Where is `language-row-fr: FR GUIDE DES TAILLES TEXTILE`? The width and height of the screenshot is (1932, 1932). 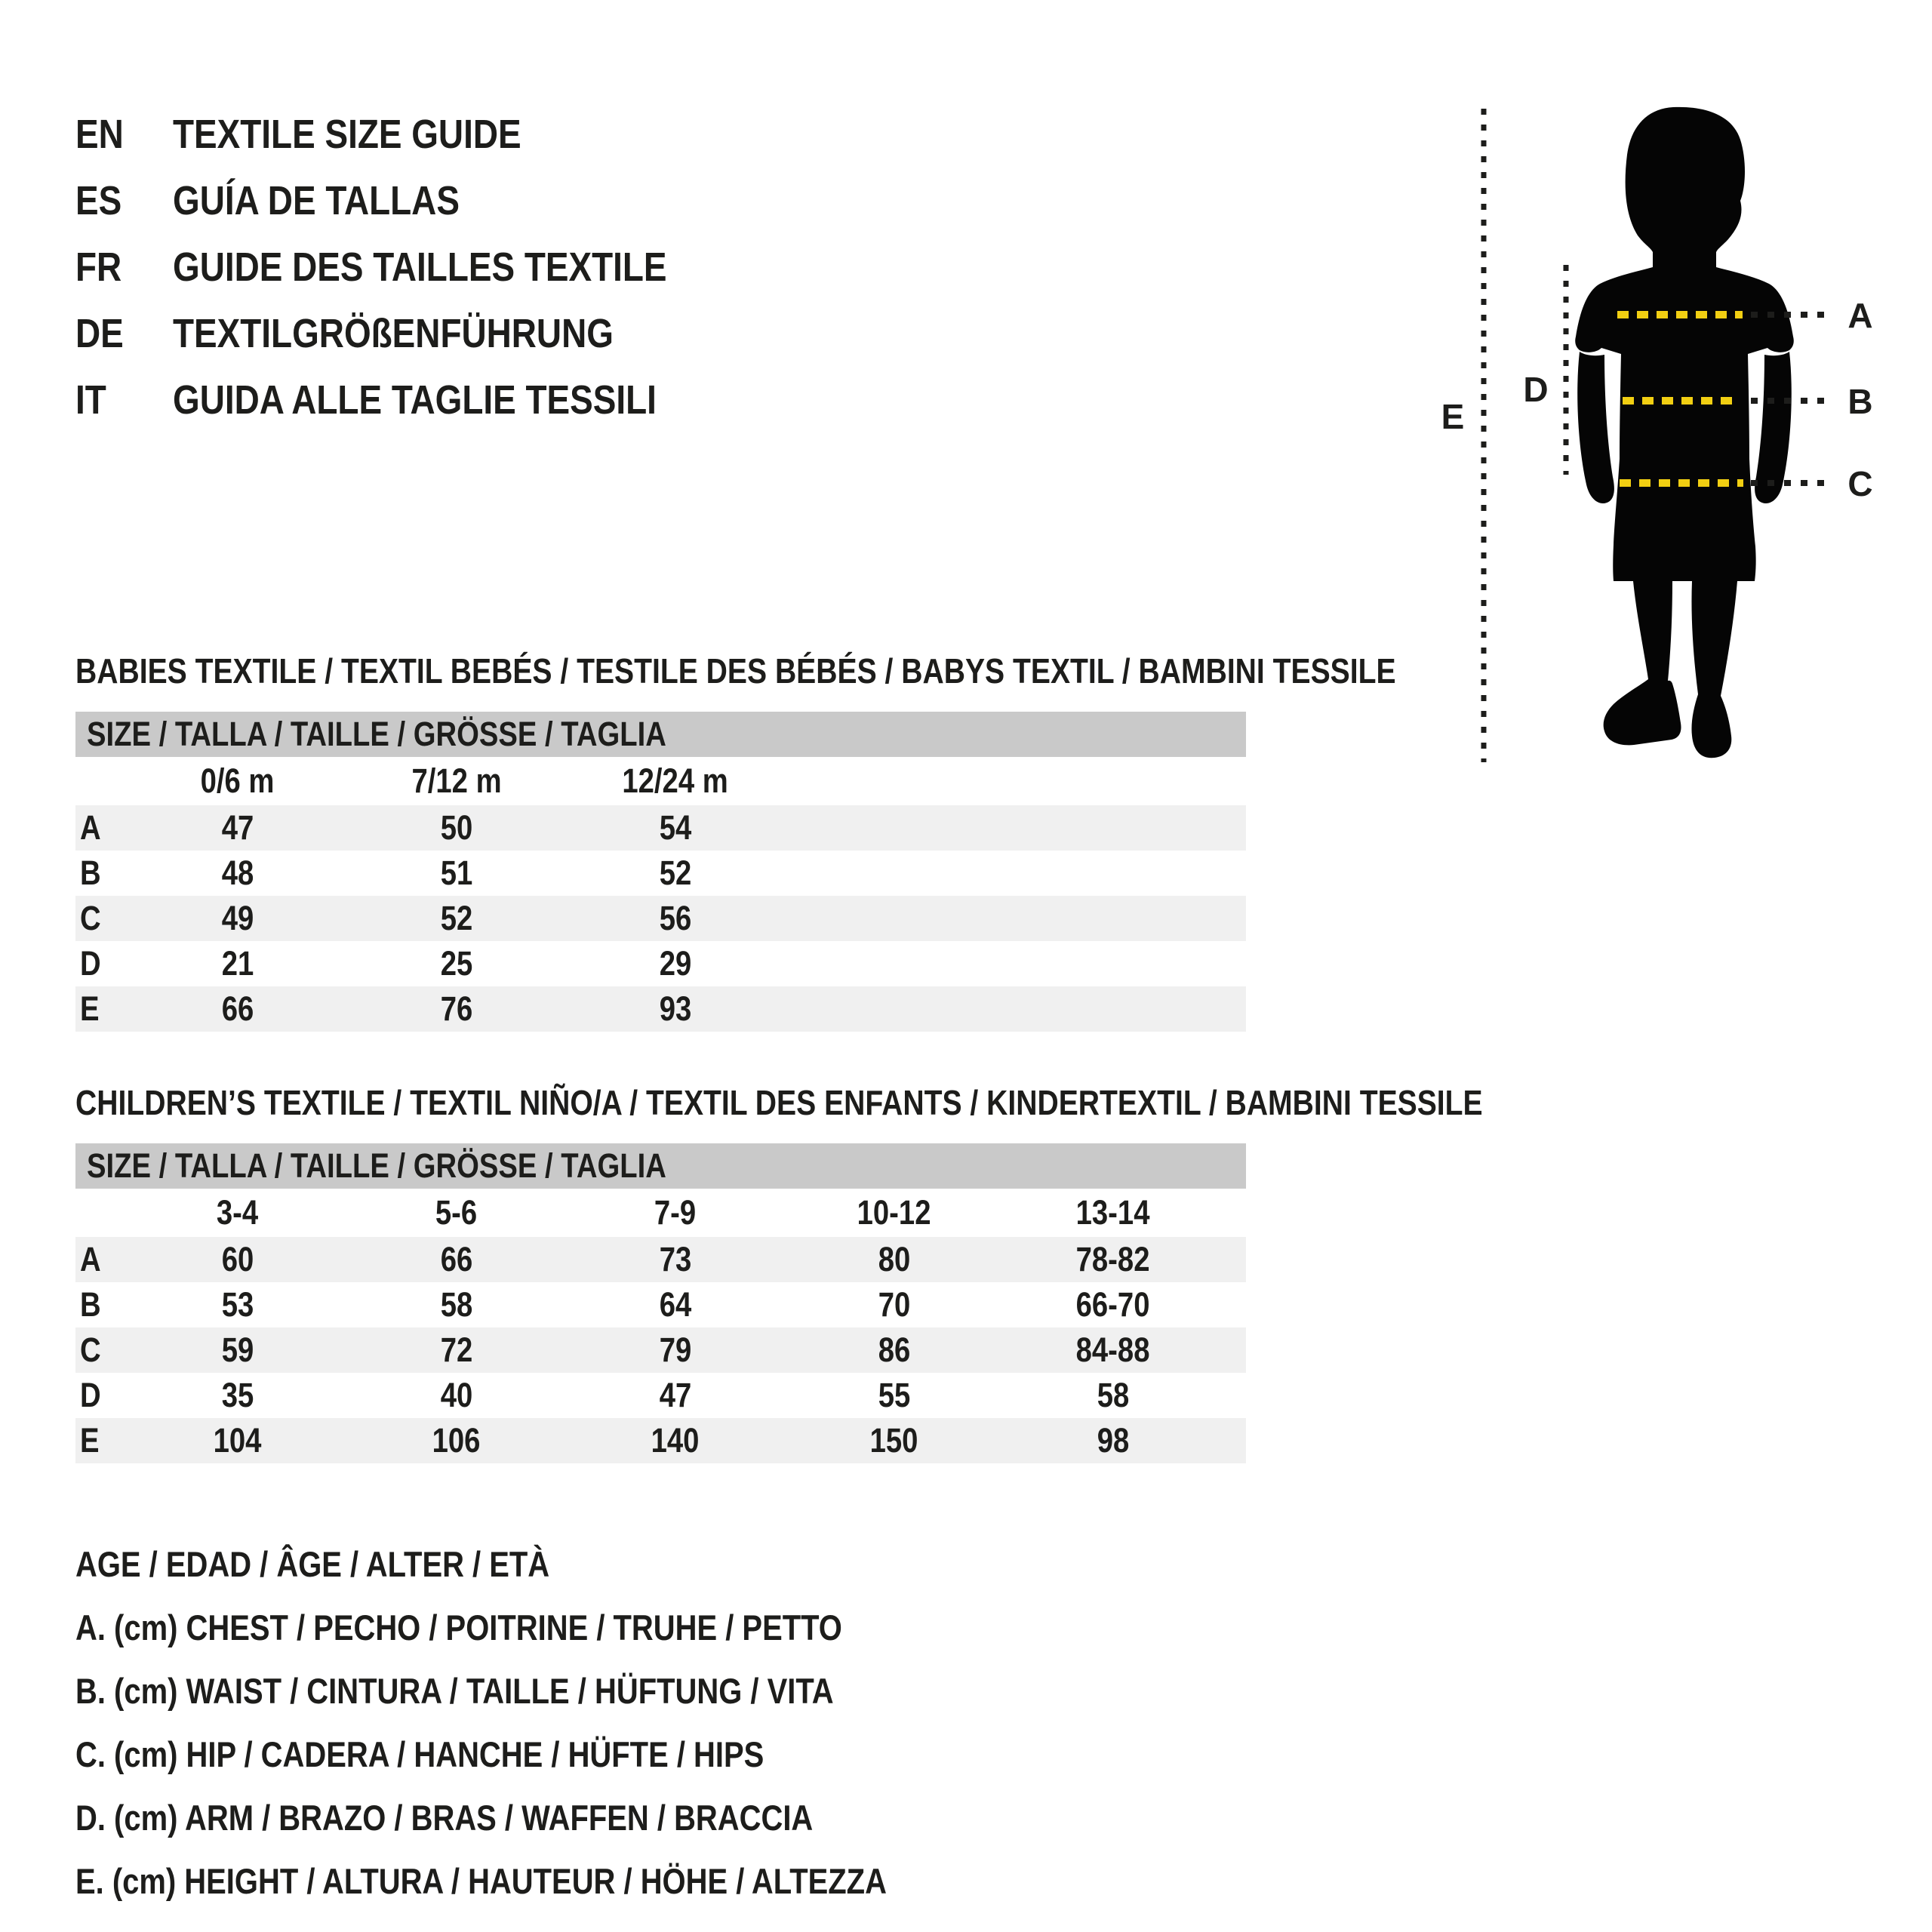 language-row-fr: FR GUIDE DES TAILLES TEXTILE is located at coordinates (414, 267).